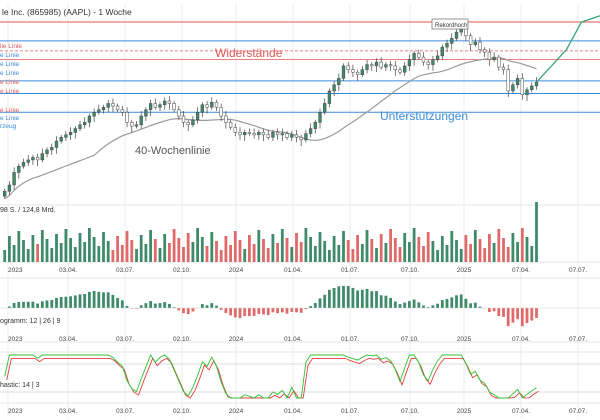 The height and width of the screenshot is (420, 600). Describe the element at coordinates (125, 339) in the screenshot. I see `x-tick-label: 03.07.` at that location.